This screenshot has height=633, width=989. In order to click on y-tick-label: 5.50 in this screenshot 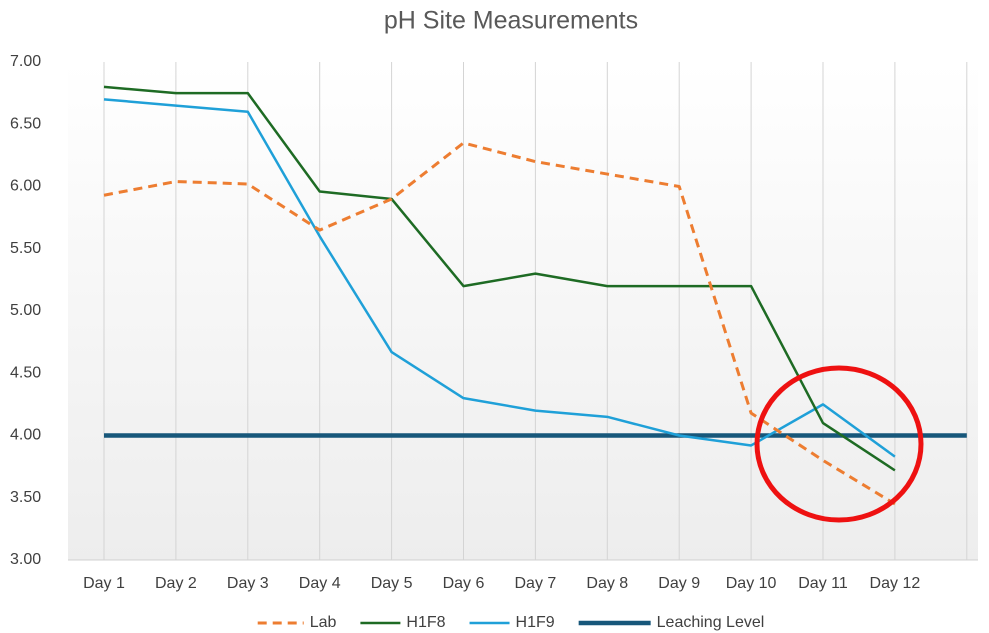, I will do `click(25, 248)`.